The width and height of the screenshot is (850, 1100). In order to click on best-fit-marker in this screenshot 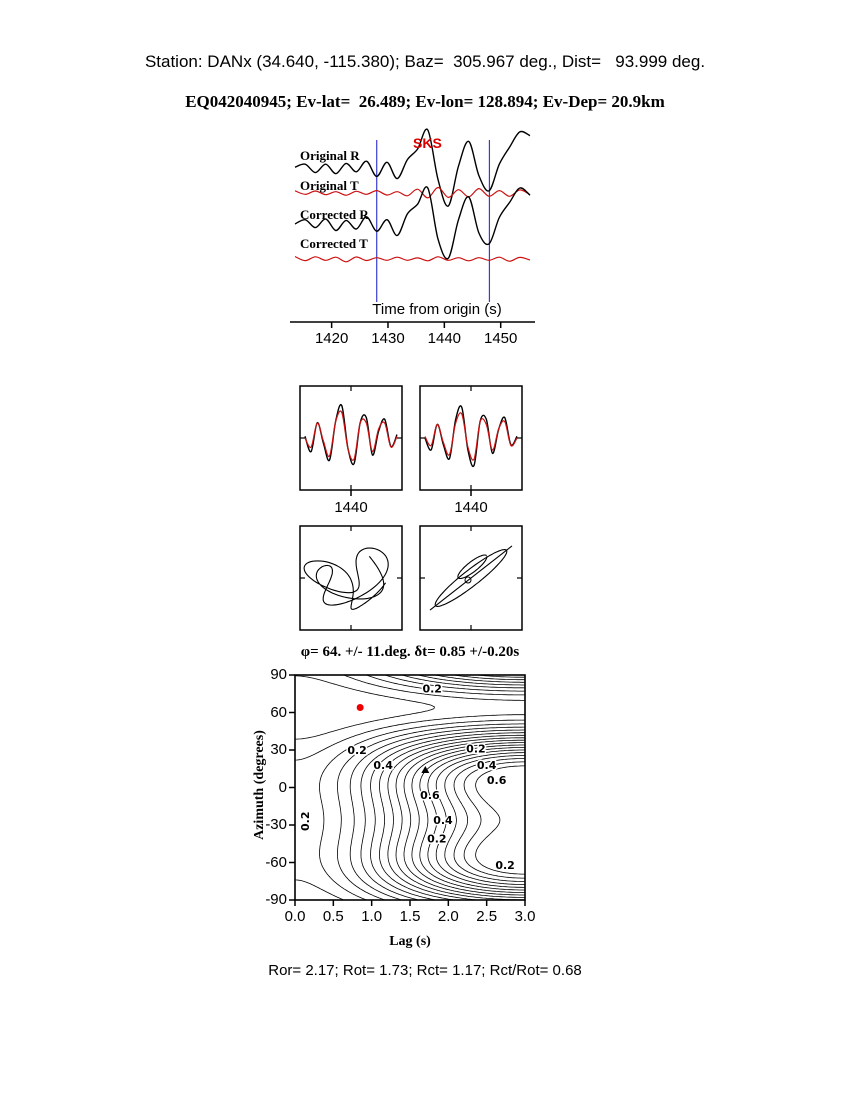, I will do `click(360, 707)`.